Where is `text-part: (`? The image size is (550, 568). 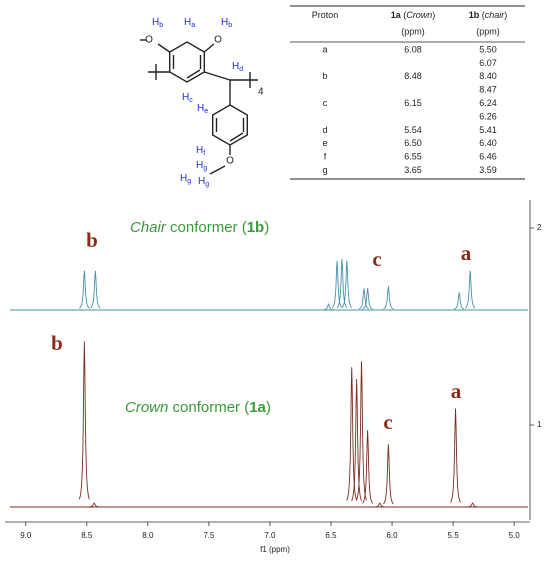 text-part: ( is located at coordinates (404, 15).